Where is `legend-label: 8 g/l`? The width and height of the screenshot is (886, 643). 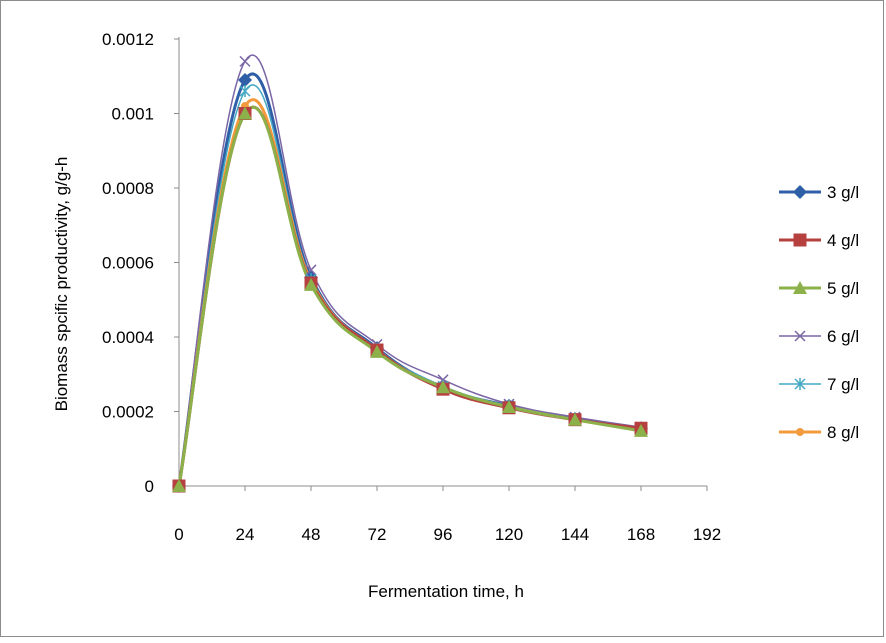 legend-label: 8 g/l is located at coordinates (843, 432).